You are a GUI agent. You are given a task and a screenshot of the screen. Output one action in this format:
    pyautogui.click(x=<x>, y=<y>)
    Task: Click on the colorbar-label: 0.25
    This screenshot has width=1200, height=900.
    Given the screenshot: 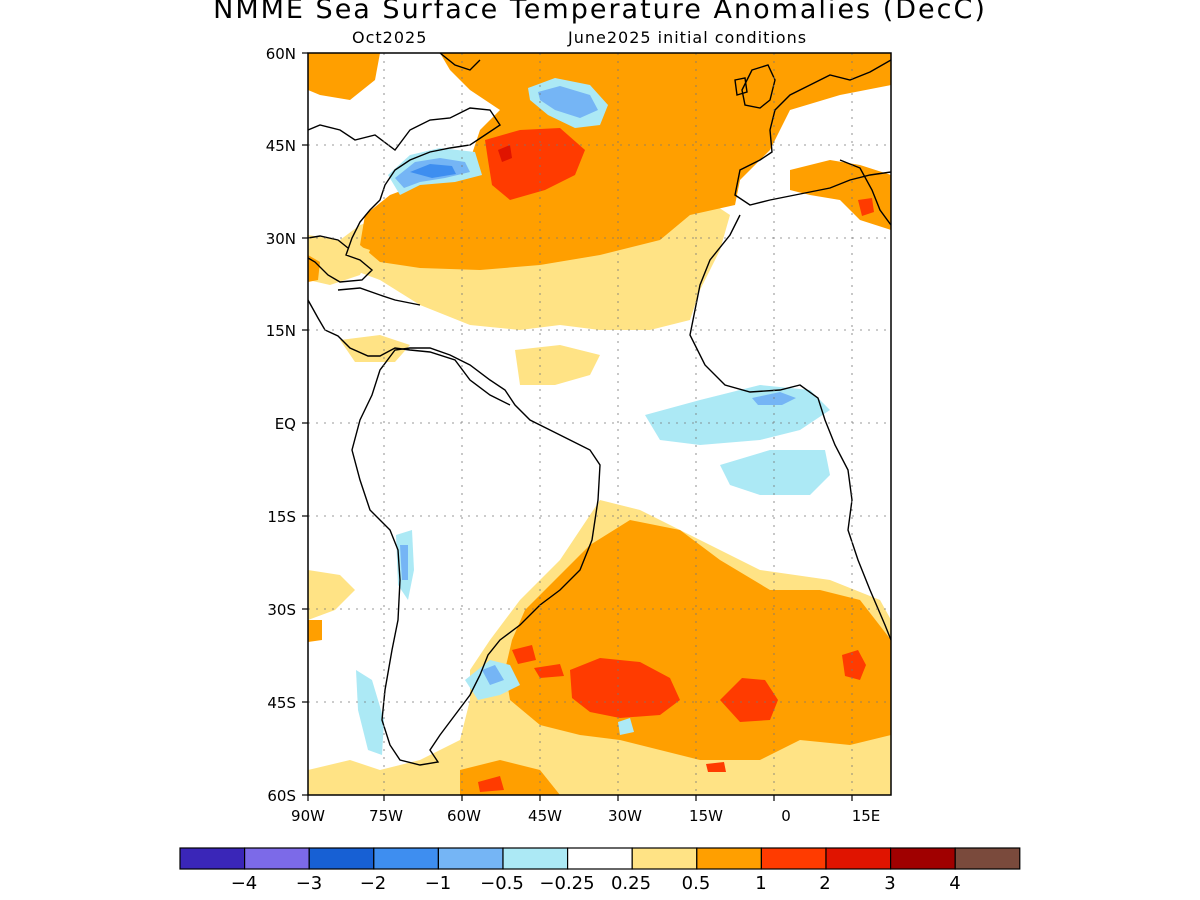 What is the action you would take?
    pyautogui.click(x=631, y=883)
    